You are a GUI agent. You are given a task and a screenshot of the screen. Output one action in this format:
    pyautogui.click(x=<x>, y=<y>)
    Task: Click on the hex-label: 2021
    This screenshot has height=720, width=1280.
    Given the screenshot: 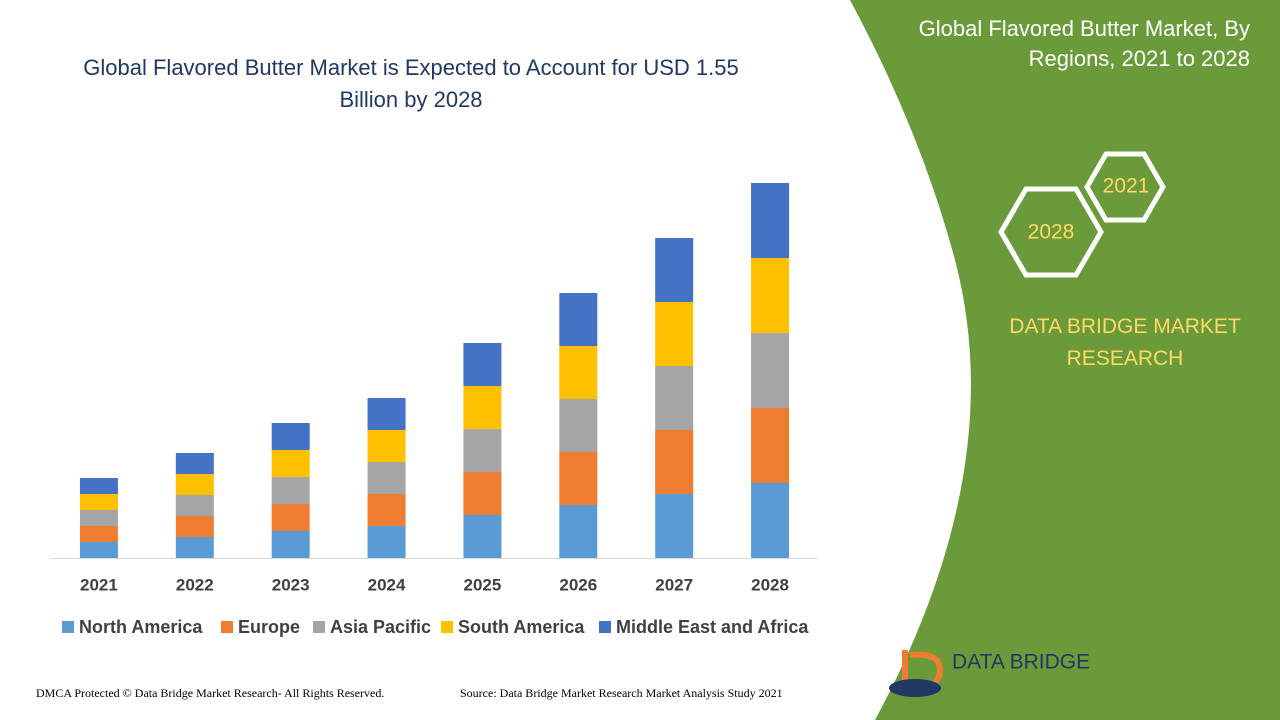 What is the action you would take?
    pyautogui.click(x=1126, y=186)
    